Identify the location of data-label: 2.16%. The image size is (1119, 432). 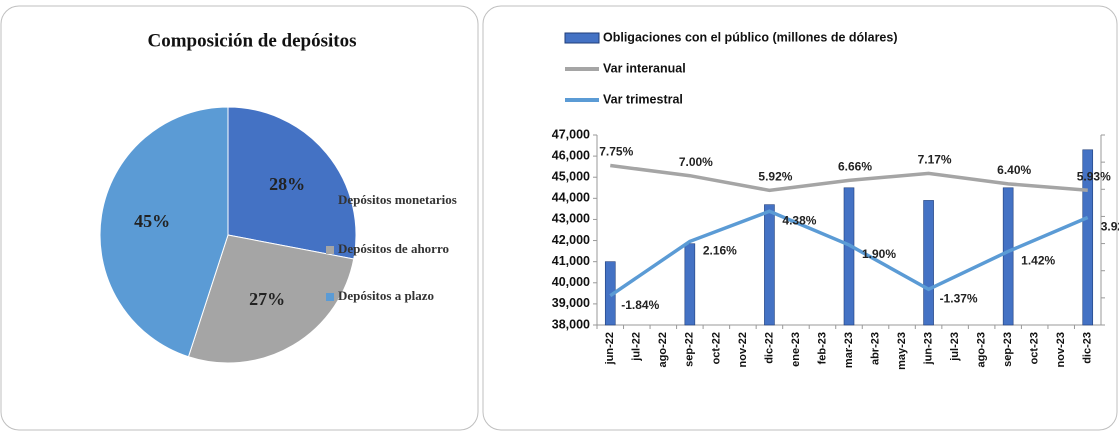
(720, 251).